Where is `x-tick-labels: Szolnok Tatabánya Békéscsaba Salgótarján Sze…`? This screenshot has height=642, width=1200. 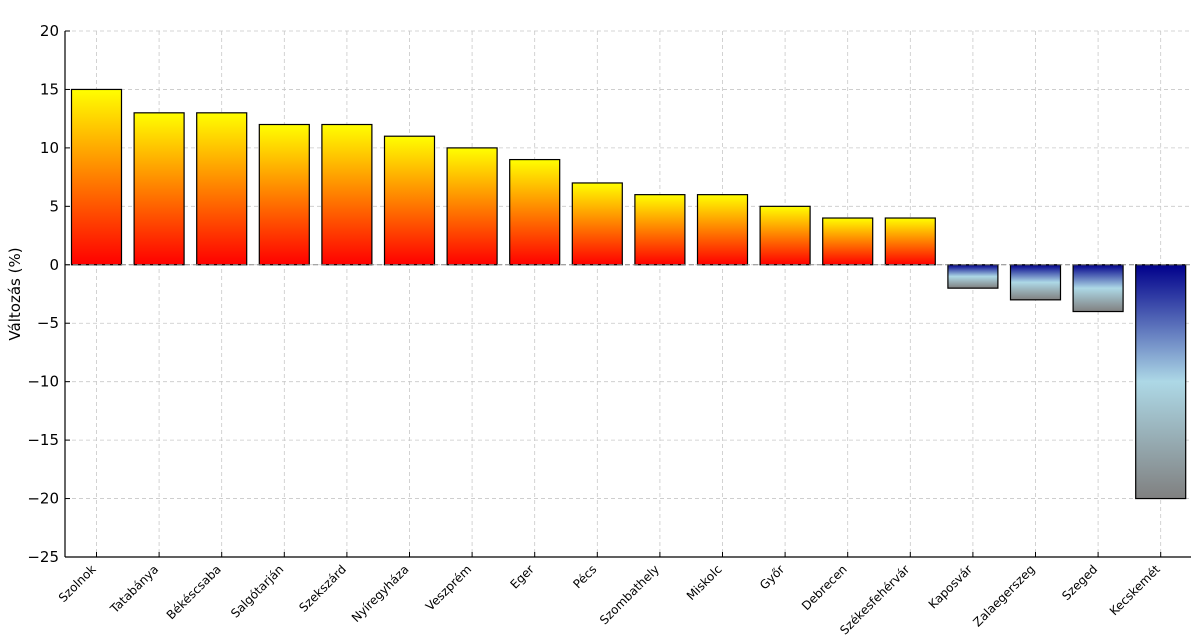 x-tick-labels: Szolnok Tatabánya Békéscsaba Salgótarján Sze… is located at coordinates (609, 594).